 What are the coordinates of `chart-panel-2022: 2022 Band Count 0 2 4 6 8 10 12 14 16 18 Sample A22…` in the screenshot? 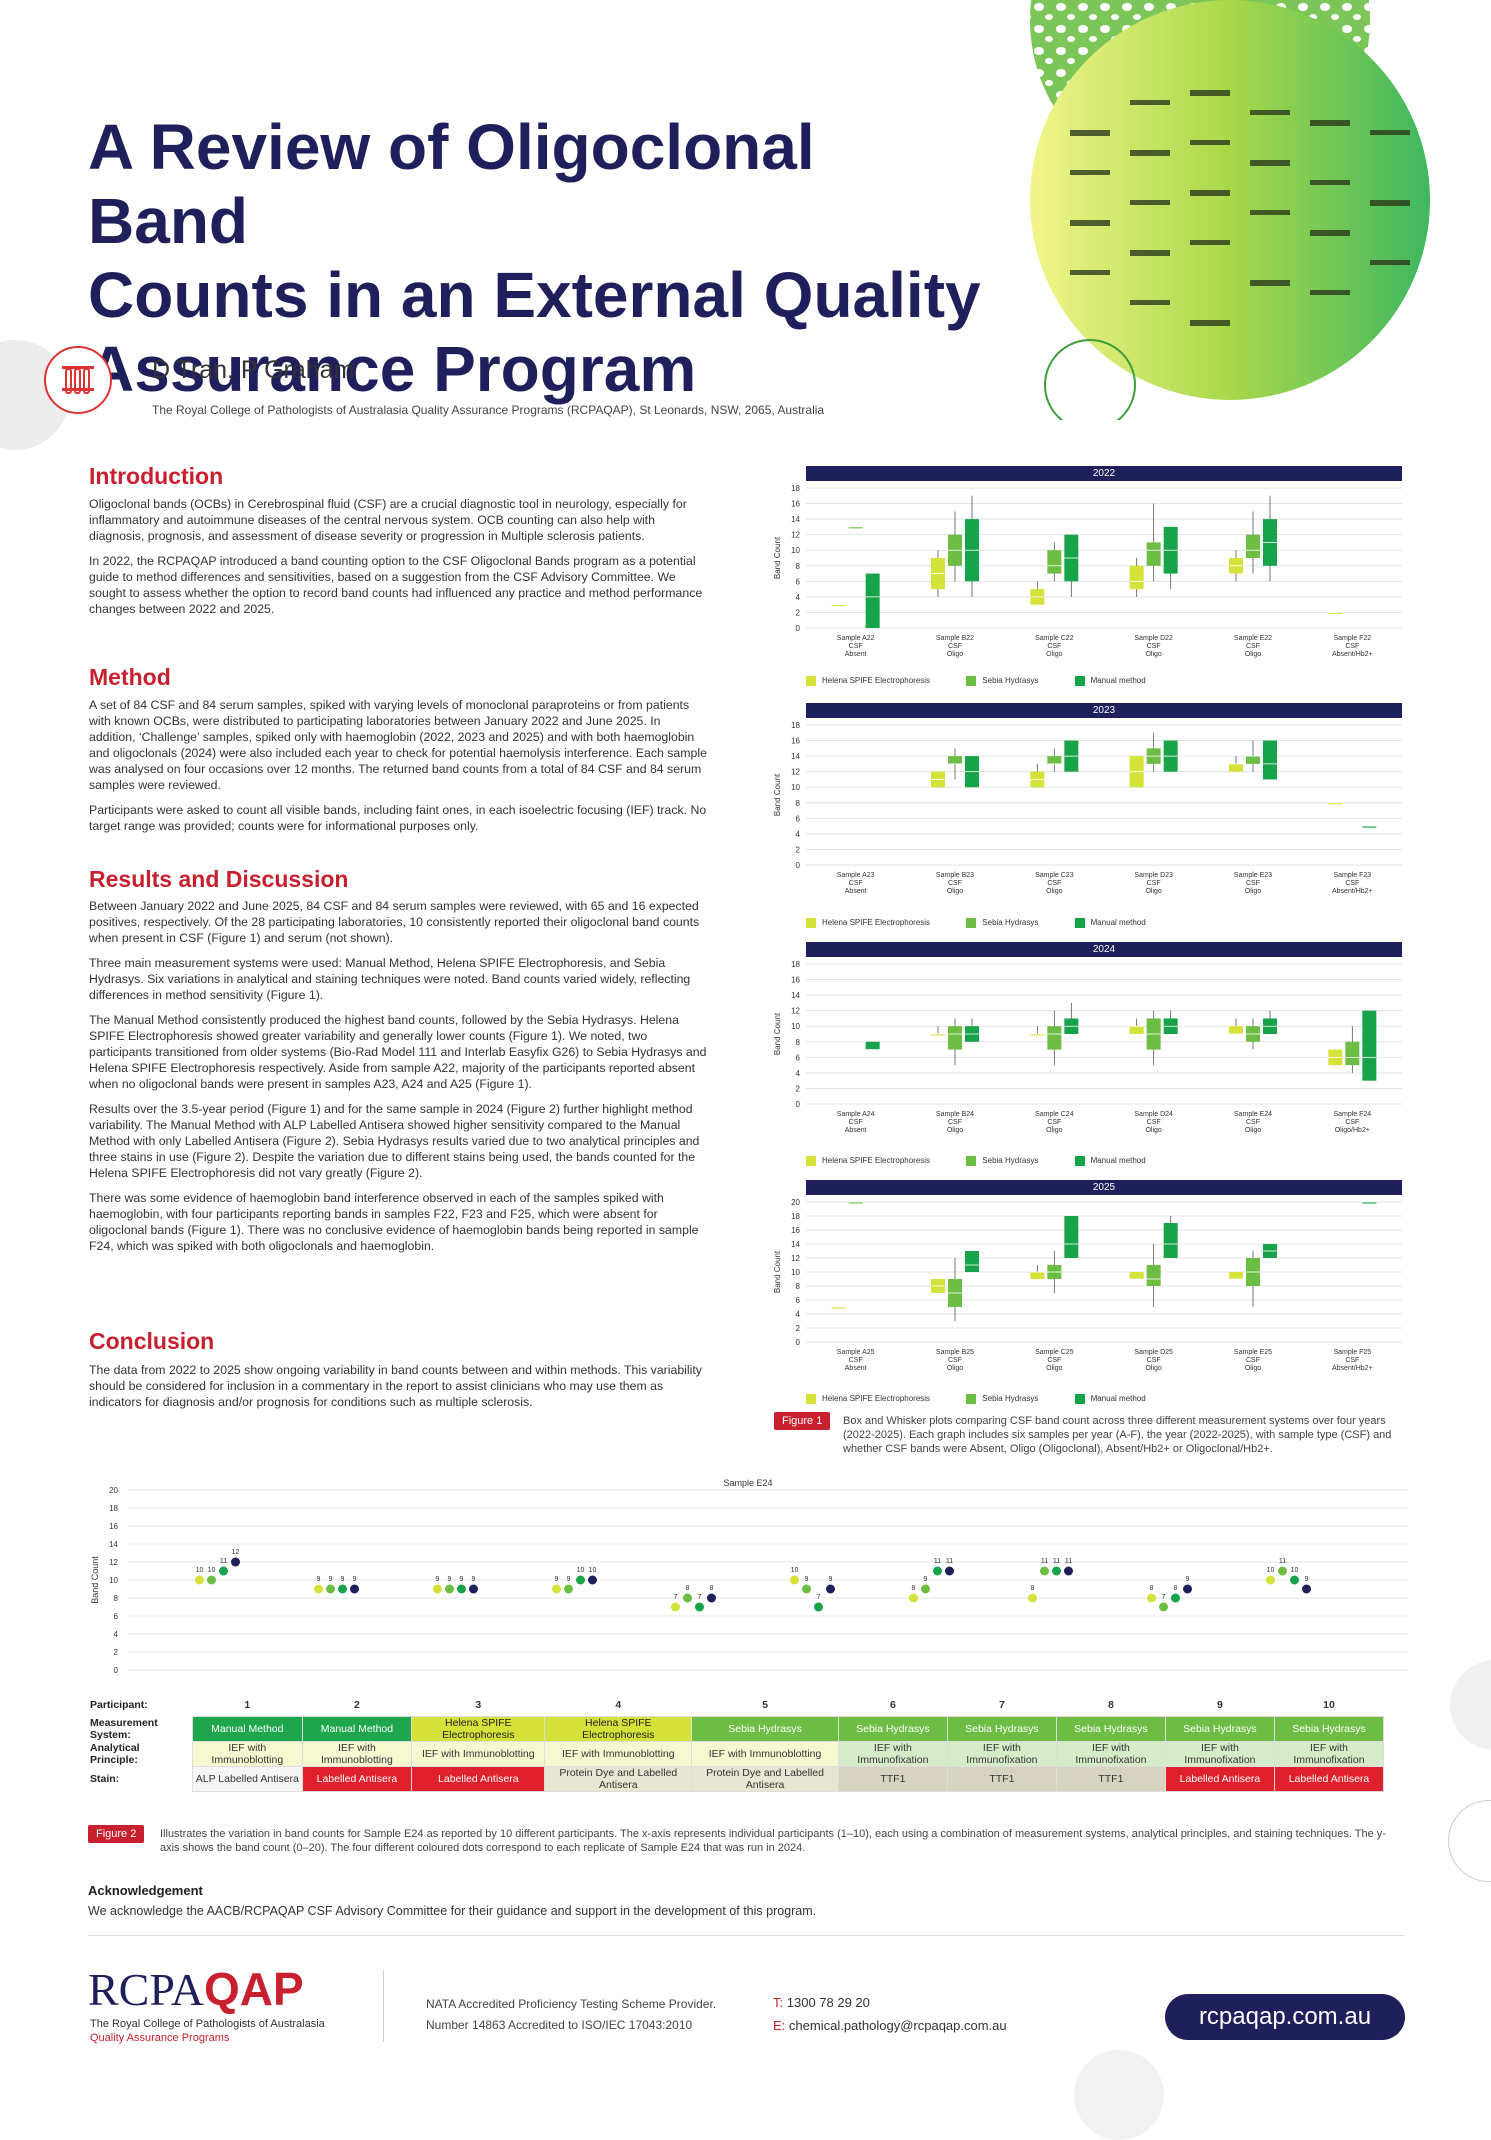 It's located at (1086, 581).